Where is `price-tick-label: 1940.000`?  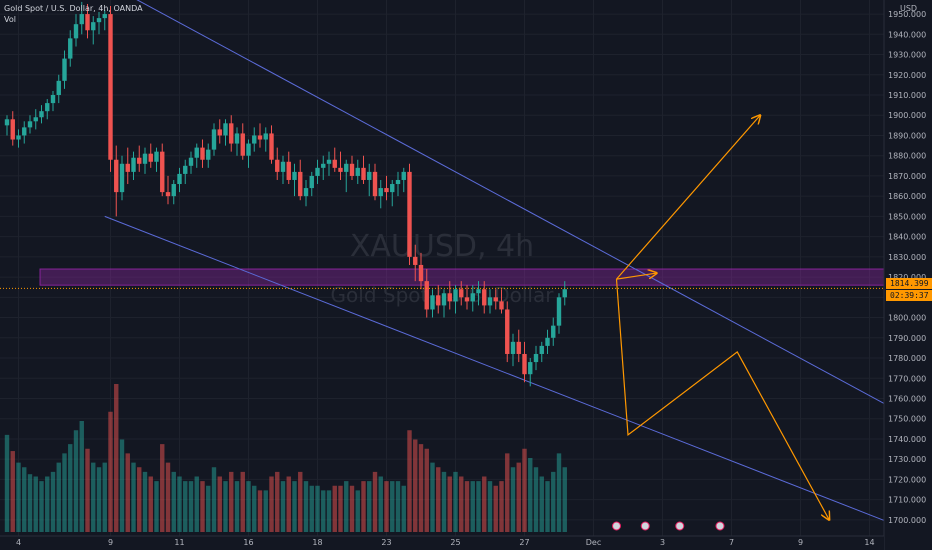 price-tick-label: 1940.000 is located at coordinates (907, 34).